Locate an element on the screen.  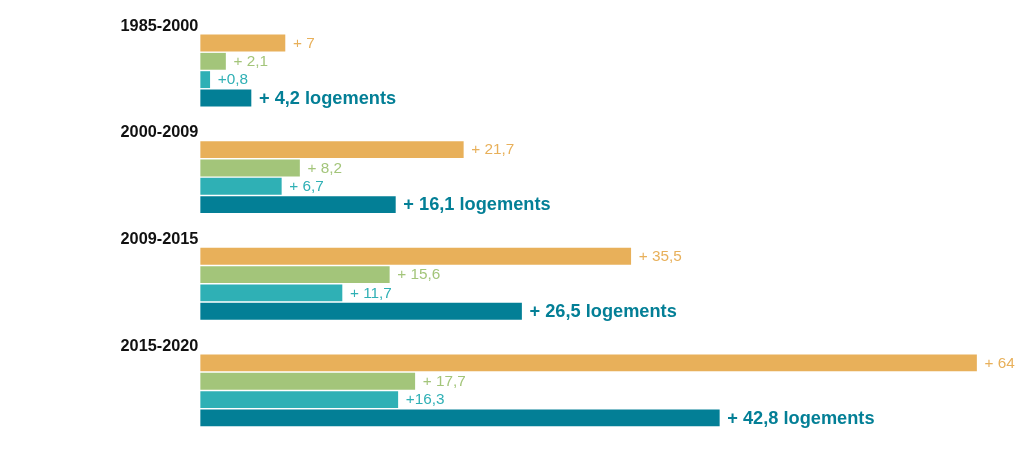
y-tick-label: 1985-2000 is located at coordinates (159, 24).